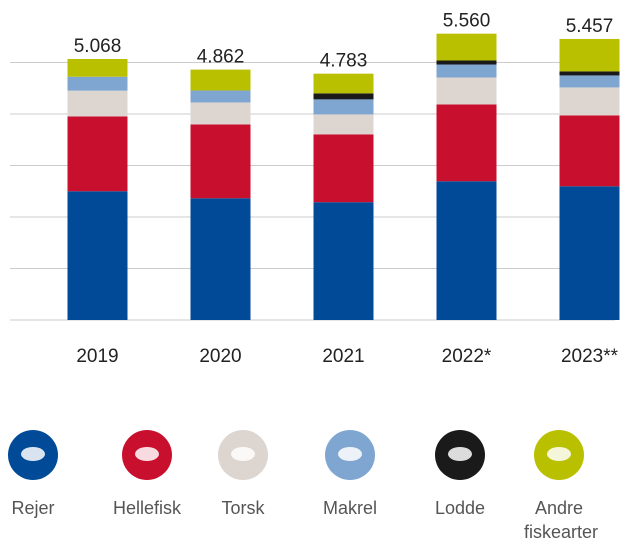 The image size is (630, 551). I want to click on legend-label: Torsk, so click(243, 508).